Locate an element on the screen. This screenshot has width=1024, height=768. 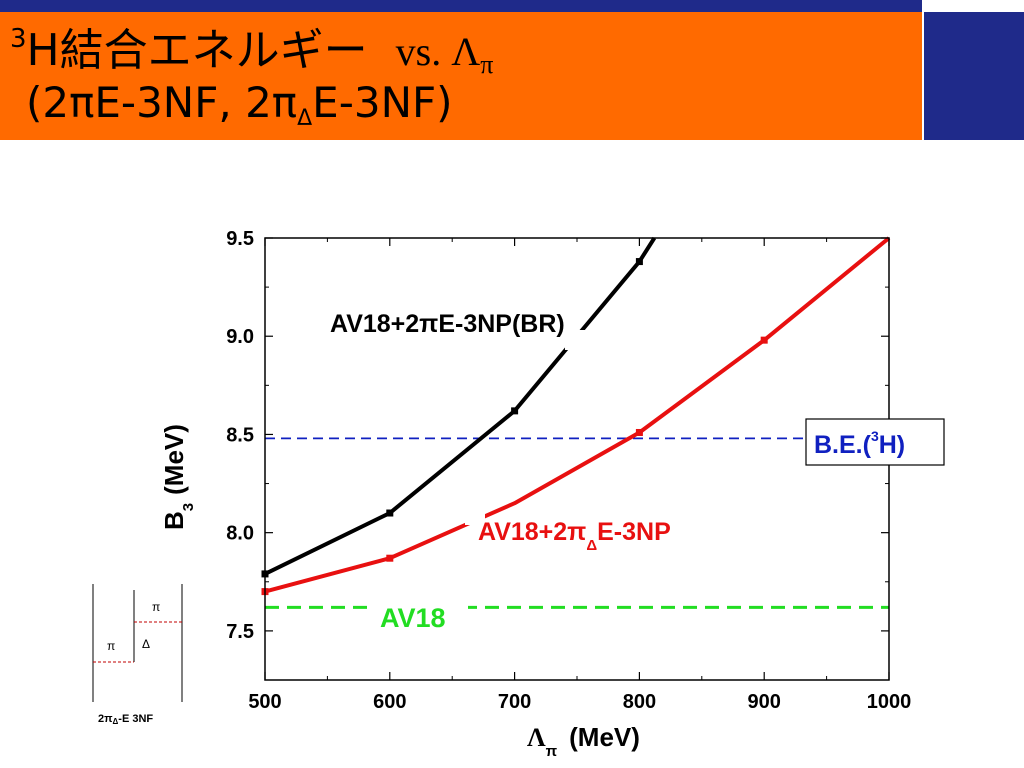
red-series-label: AV18+2πΔE-3NP is located at coordinates (574, 536).